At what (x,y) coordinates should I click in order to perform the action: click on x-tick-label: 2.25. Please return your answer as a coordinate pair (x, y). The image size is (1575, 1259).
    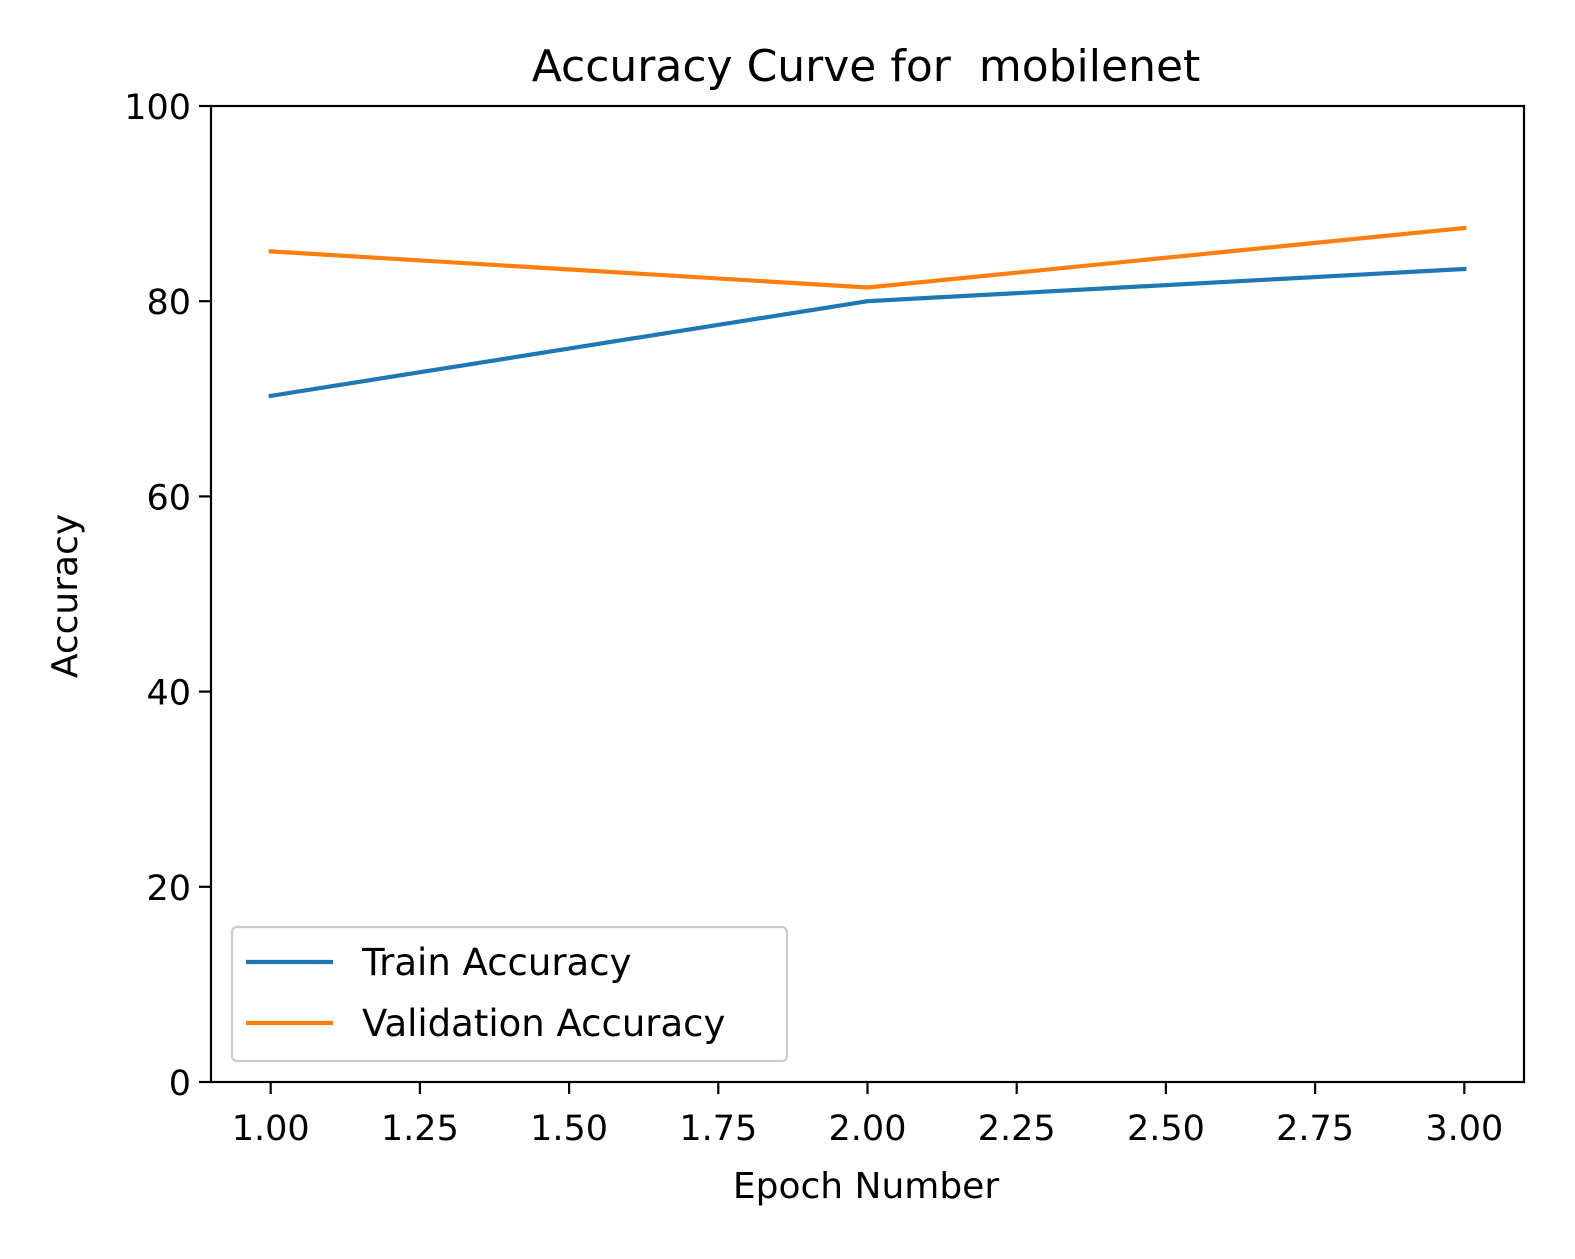
    Looking at the image, I should click on (1017, 1129).